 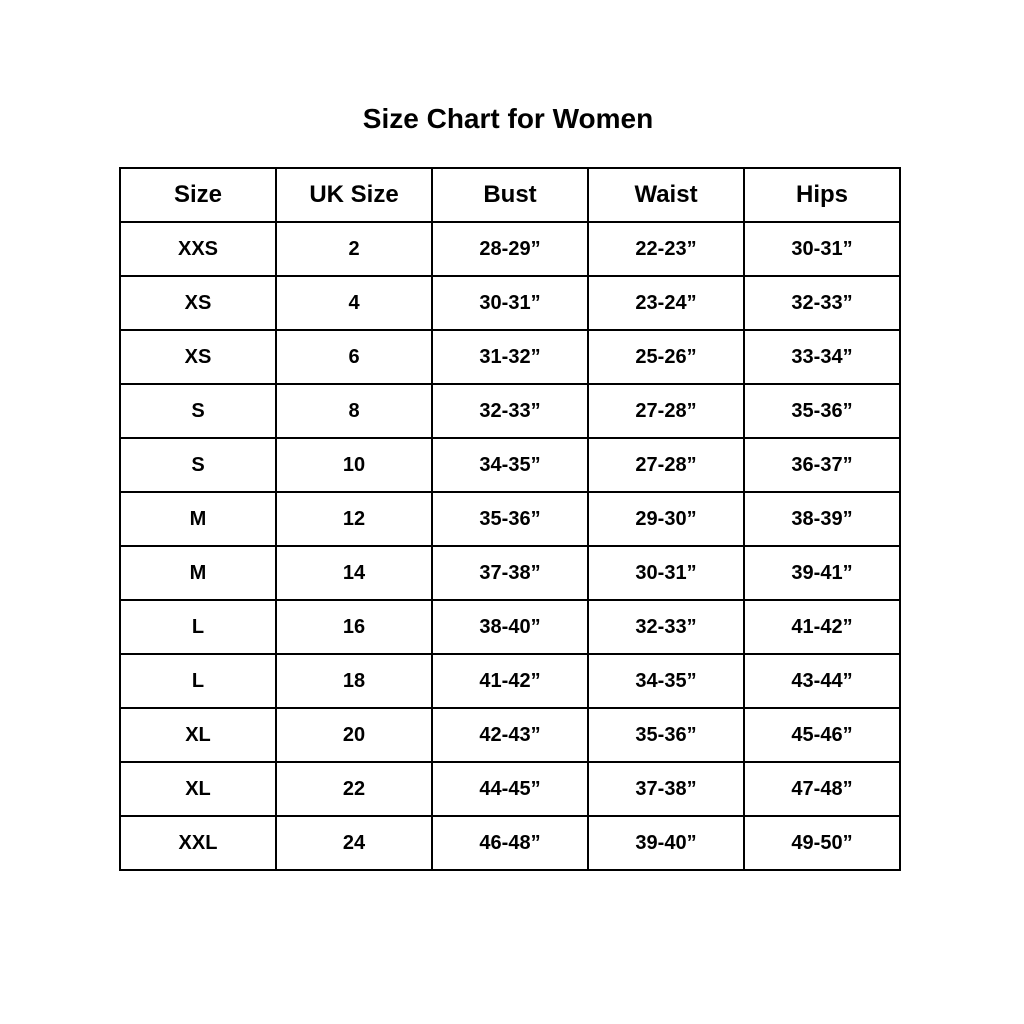 I want to click on table-cell: 36-37”, so click(x=822, y=465).